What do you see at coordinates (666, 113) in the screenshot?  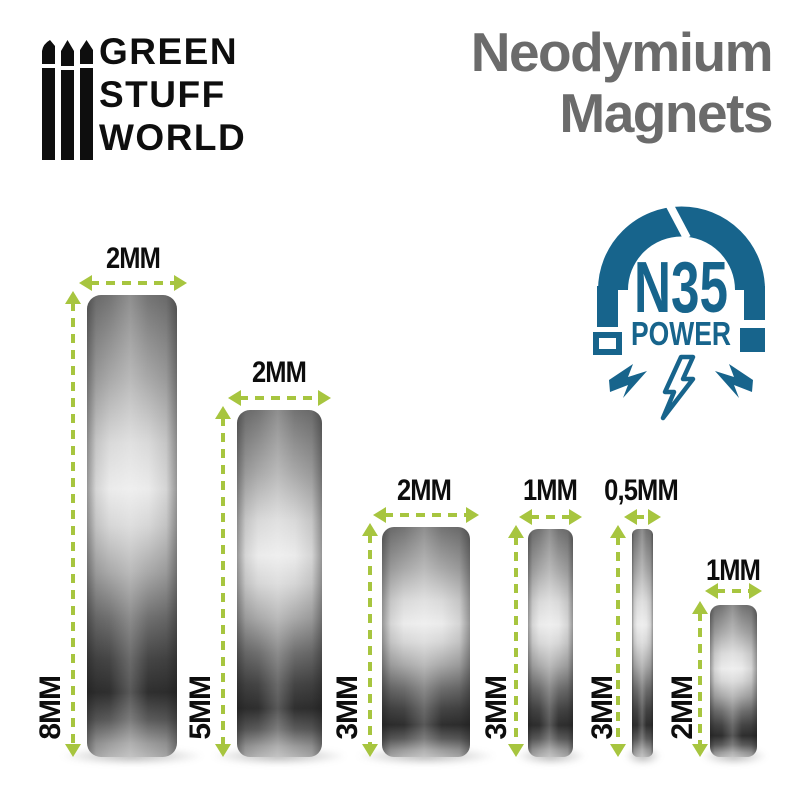 I see `title-line: Magnets` at bounding box center [666, 113].